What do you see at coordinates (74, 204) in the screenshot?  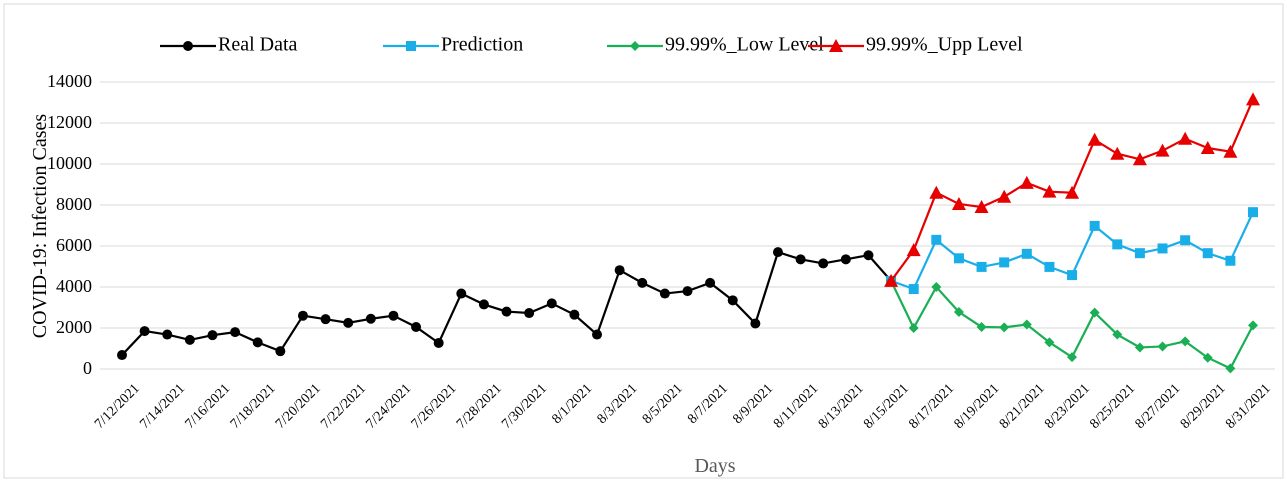 I see `y-tick-label: 8000` at bounding box center [74, 204].